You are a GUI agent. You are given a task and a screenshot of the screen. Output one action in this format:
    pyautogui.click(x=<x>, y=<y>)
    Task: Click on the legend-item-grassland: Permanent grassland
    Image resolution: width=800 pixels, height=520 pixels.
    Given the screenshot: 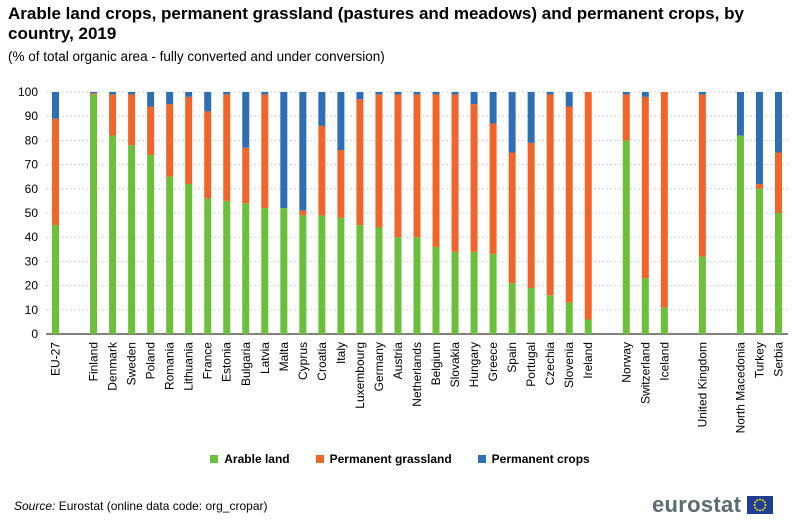 What is the action you would take?
    pyautogui.click(x=383, y=459)
    